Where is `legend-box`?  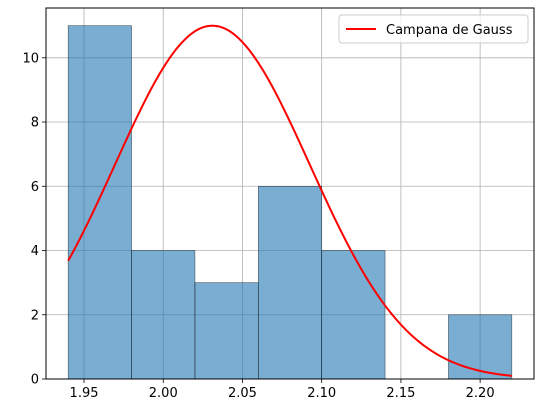
legend-box is located at coordinates (433, 29).